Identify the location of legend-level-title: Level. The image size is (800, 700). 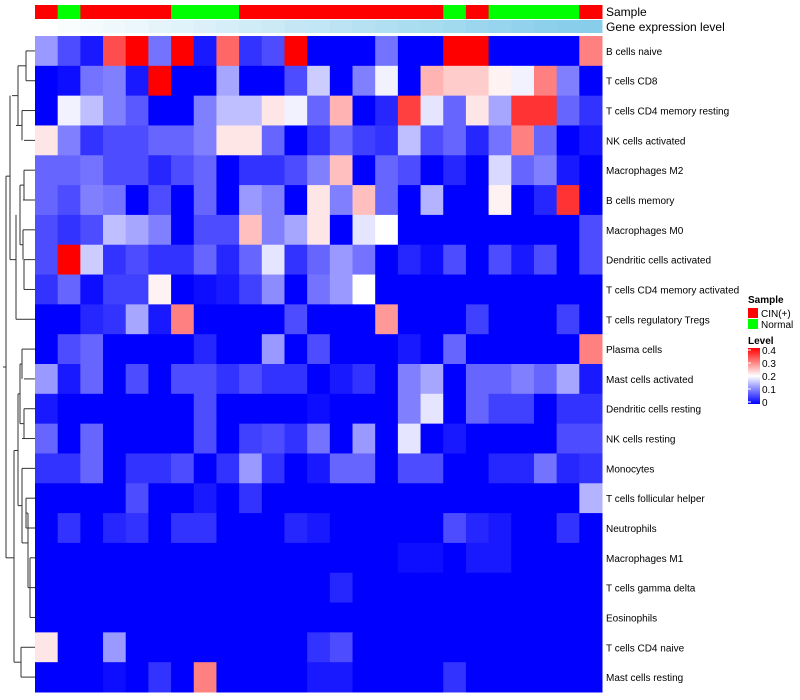
(761, 341).